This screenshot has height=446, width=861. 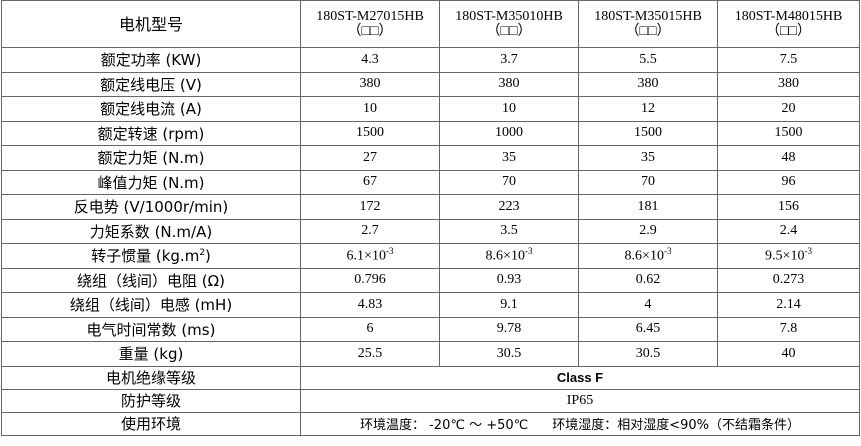 I want to click on label-text: 转子惯量 (kg.m, so click(x=145, y=256).